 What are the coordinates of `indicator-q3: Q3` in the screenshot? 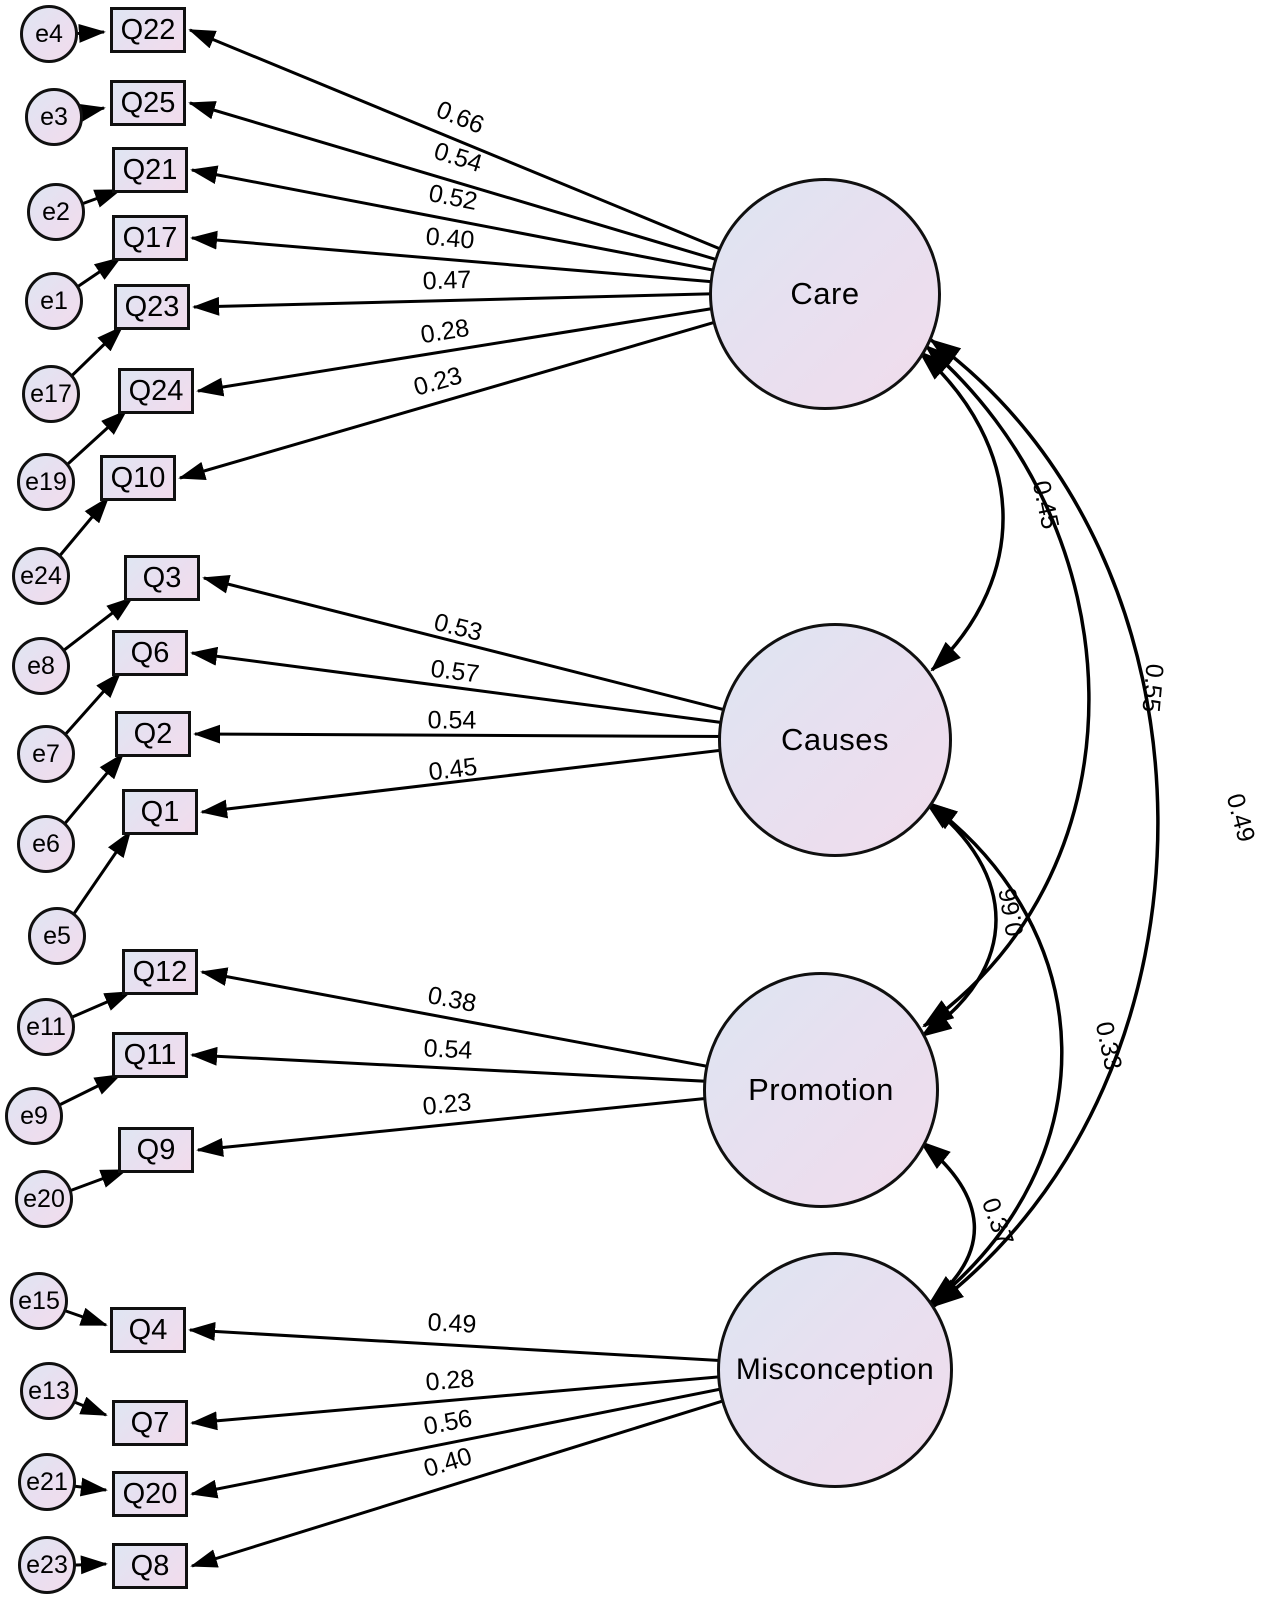 It's located at (162, 578).